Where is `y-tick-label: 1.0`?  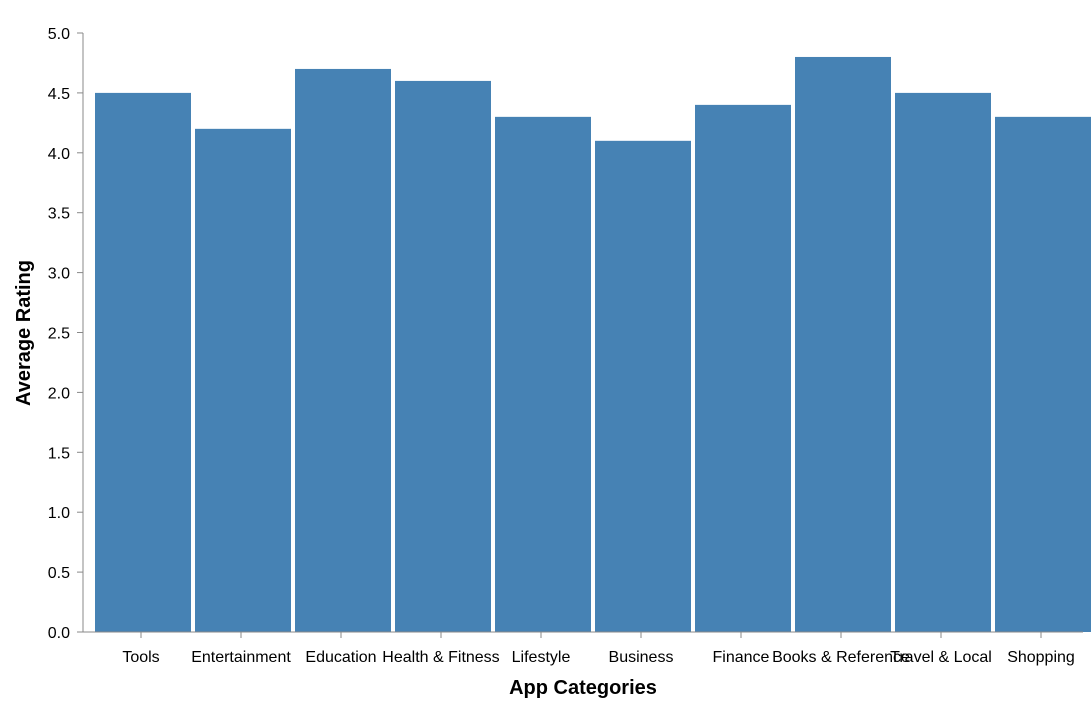
y-tick-label: 1.0 is located at coordinates (59, 513).